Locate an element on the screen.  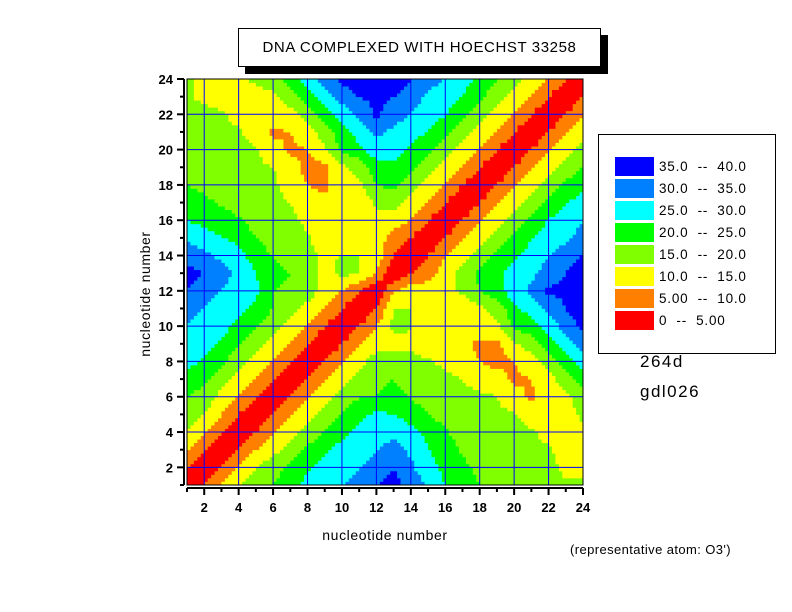
legend-swatch is located at coordinates (634, 210).